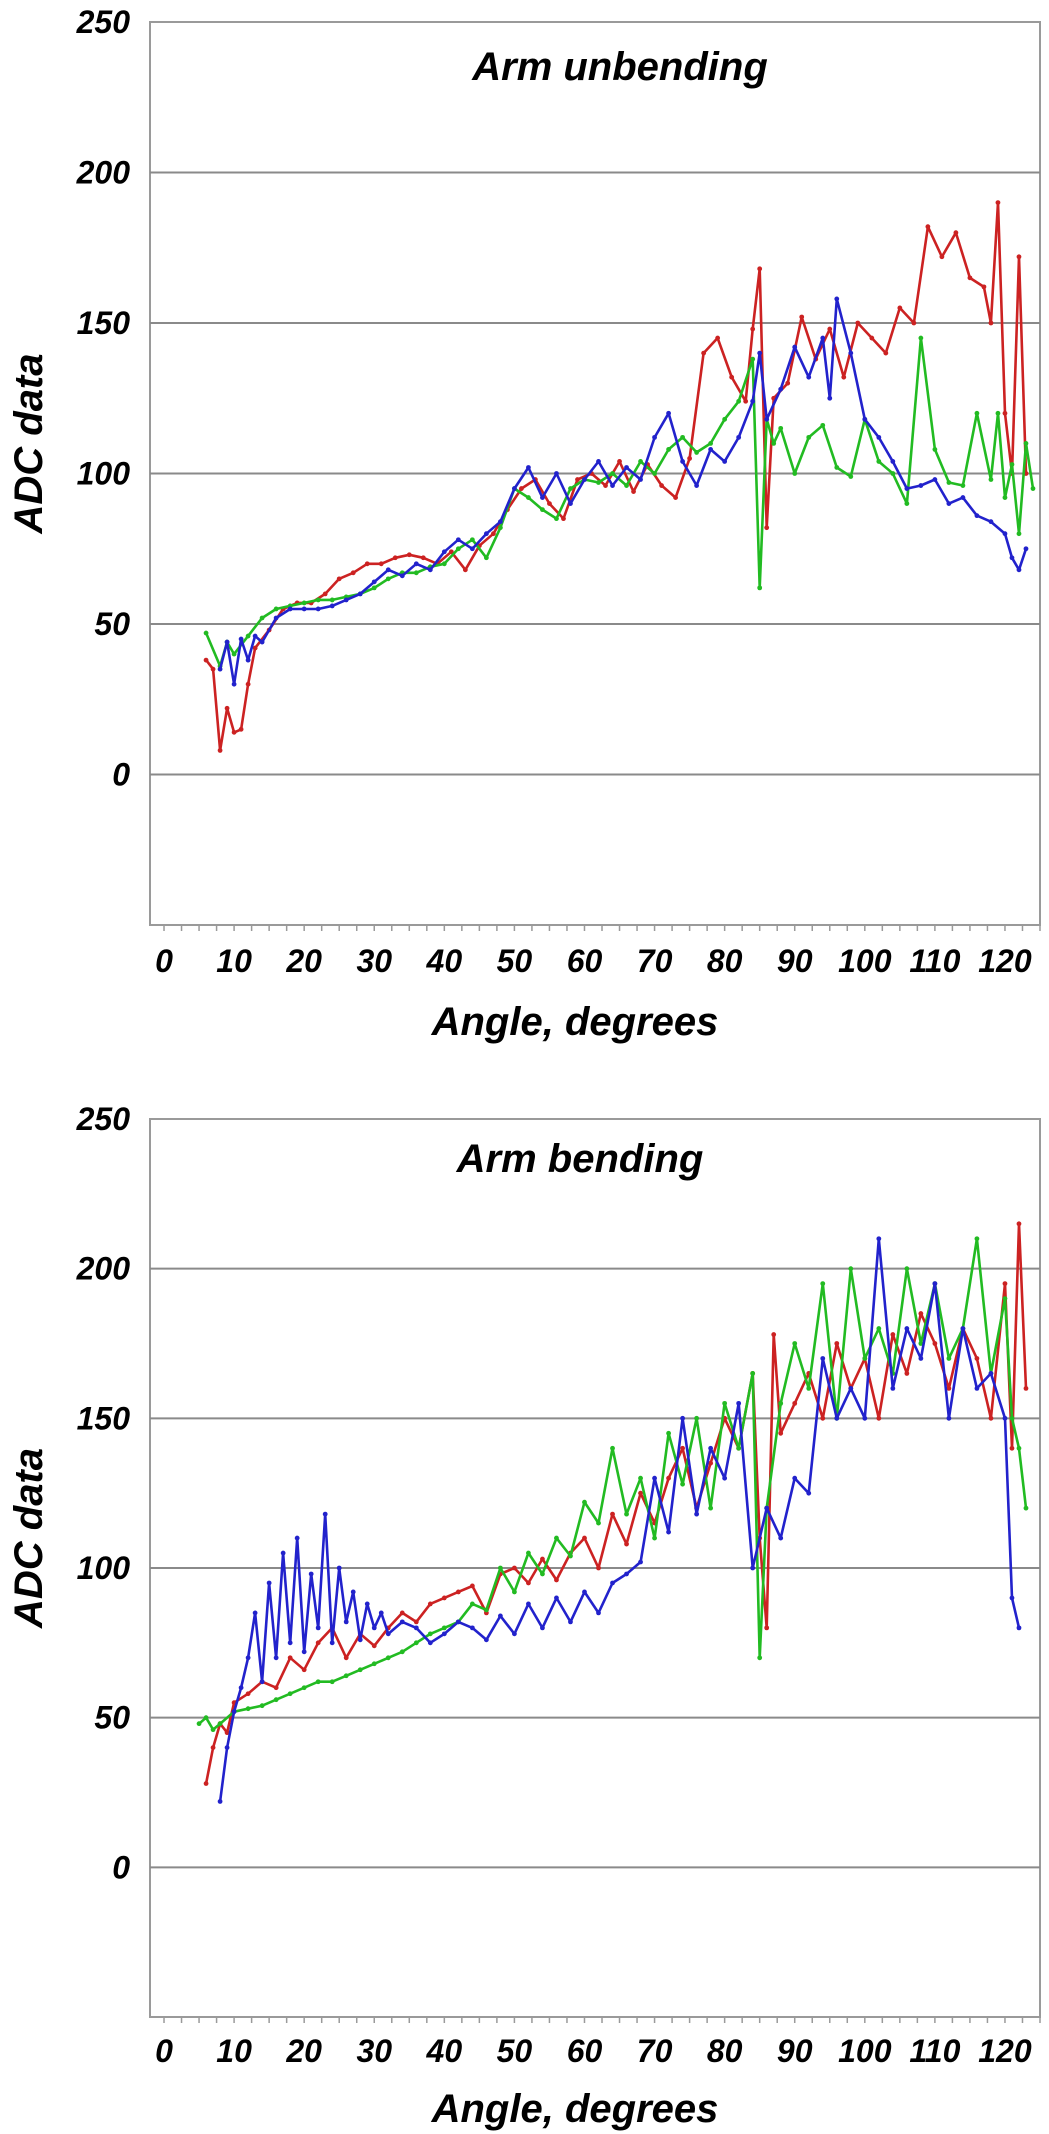 The image size is (1049, 2134). I want to click on x-axis-title: Angle, degrees, so click(575, 2109).